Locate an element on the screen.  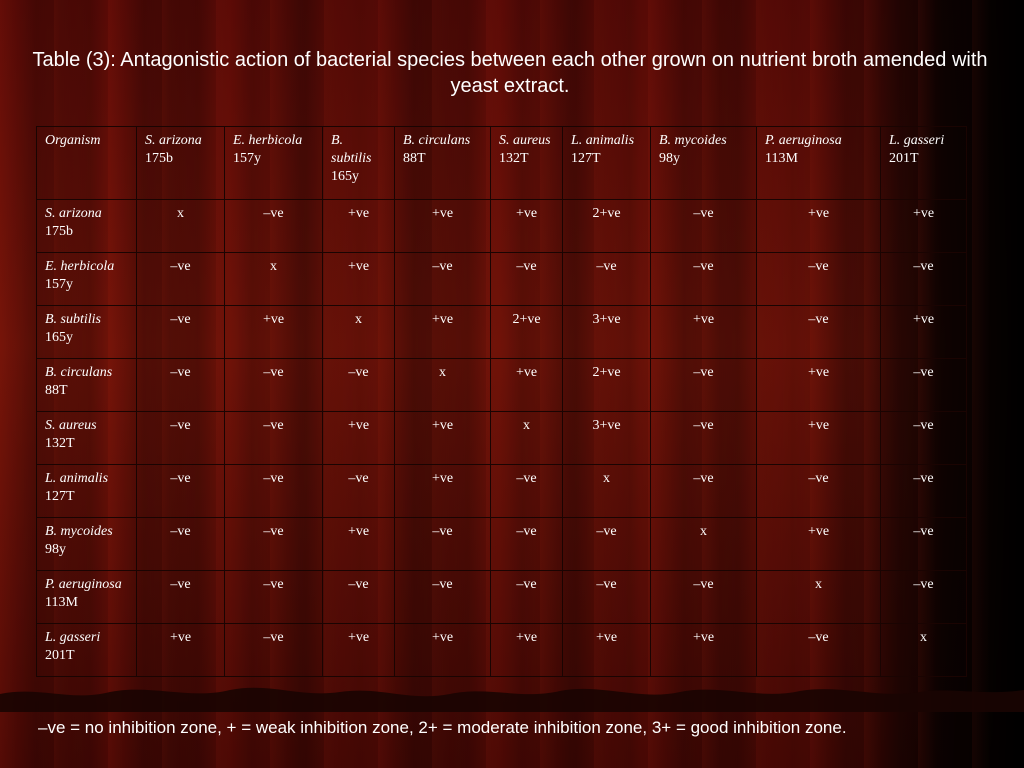
column-header: S. aureus 132T is located at coordinates (526, 163).